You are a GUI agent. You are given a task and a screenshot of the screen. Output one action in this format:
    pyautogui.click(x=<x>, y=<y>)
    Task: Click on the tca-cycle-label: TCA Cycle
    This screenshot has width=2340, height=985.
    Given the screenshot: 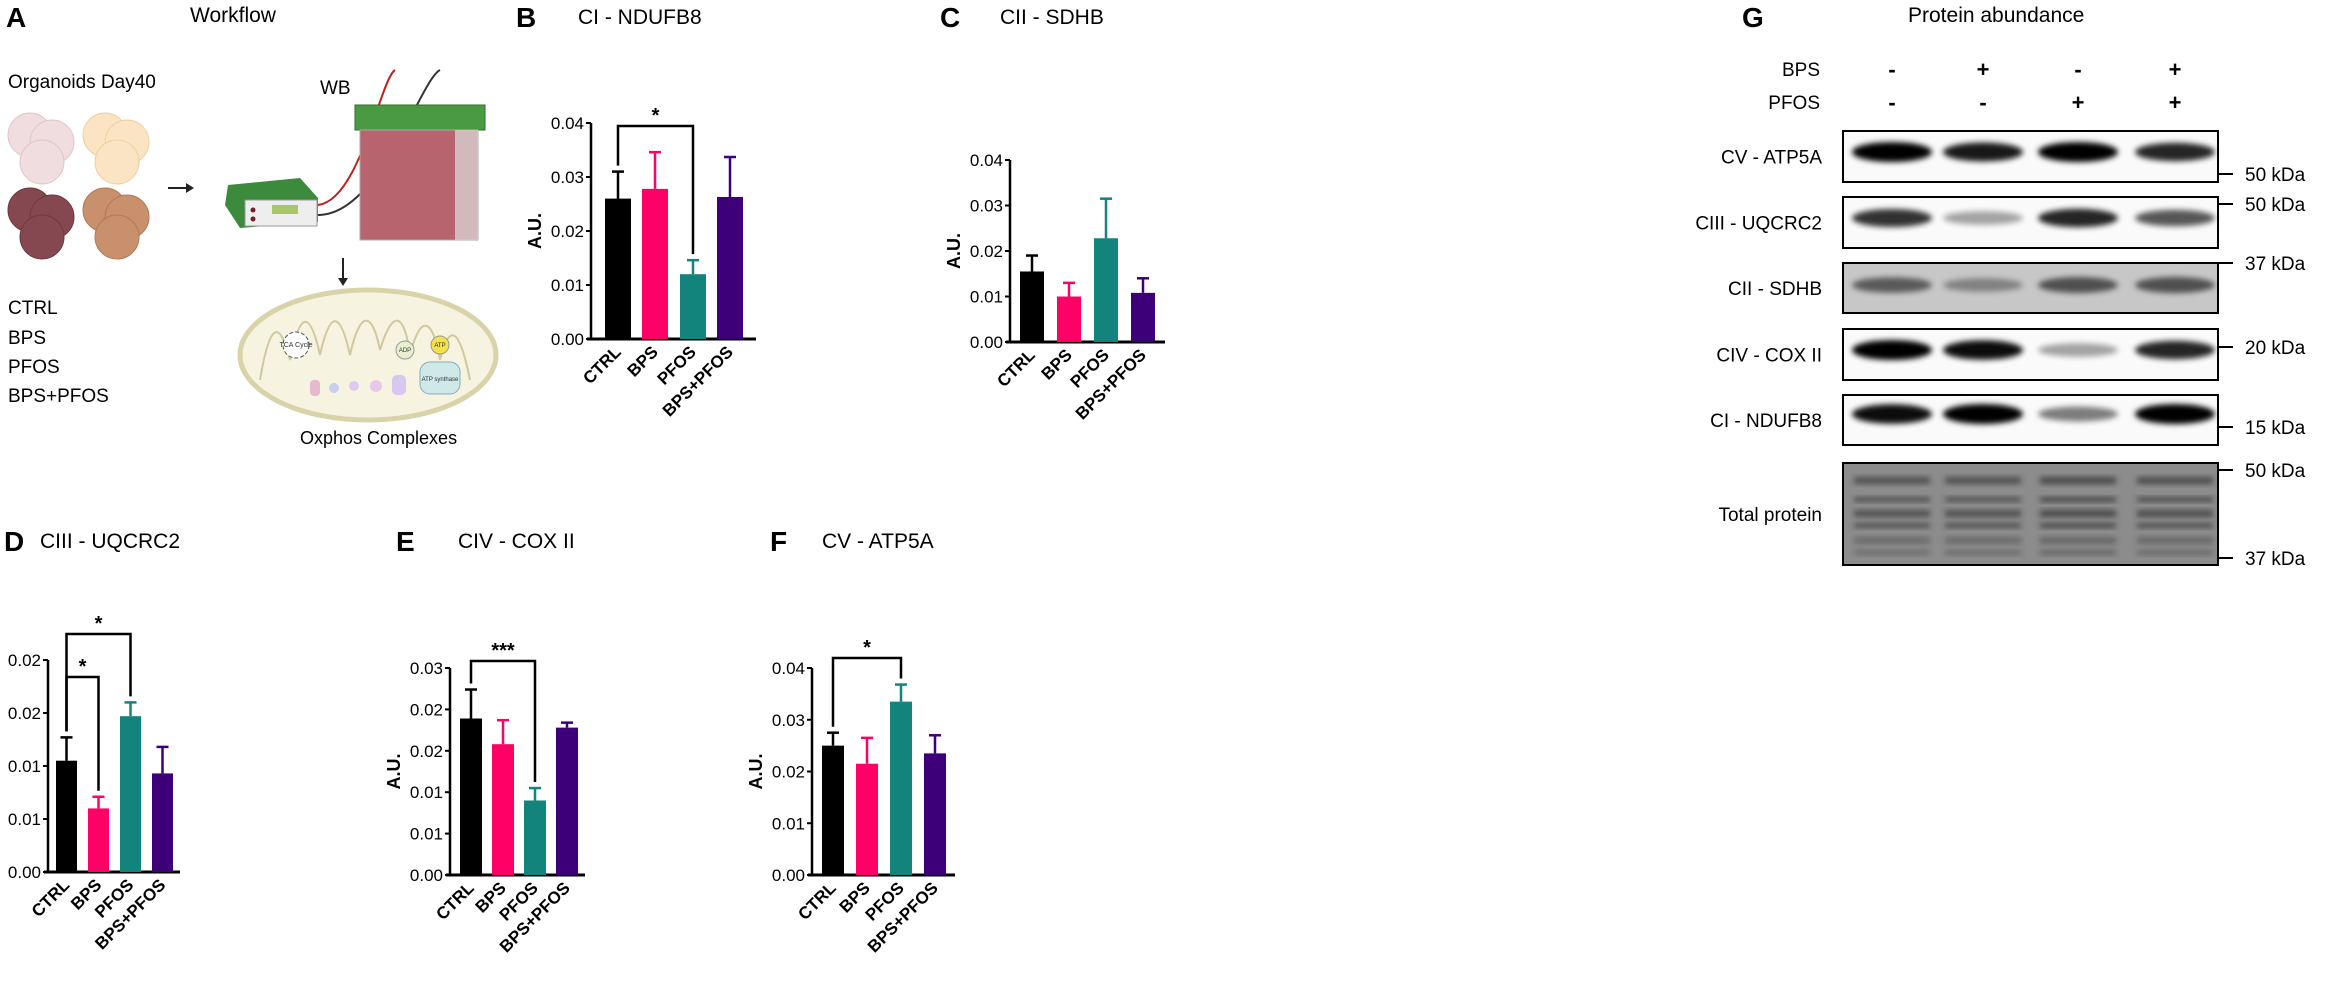 What is the action you would take?
    pyautogui.click(x=295, y=345)
    